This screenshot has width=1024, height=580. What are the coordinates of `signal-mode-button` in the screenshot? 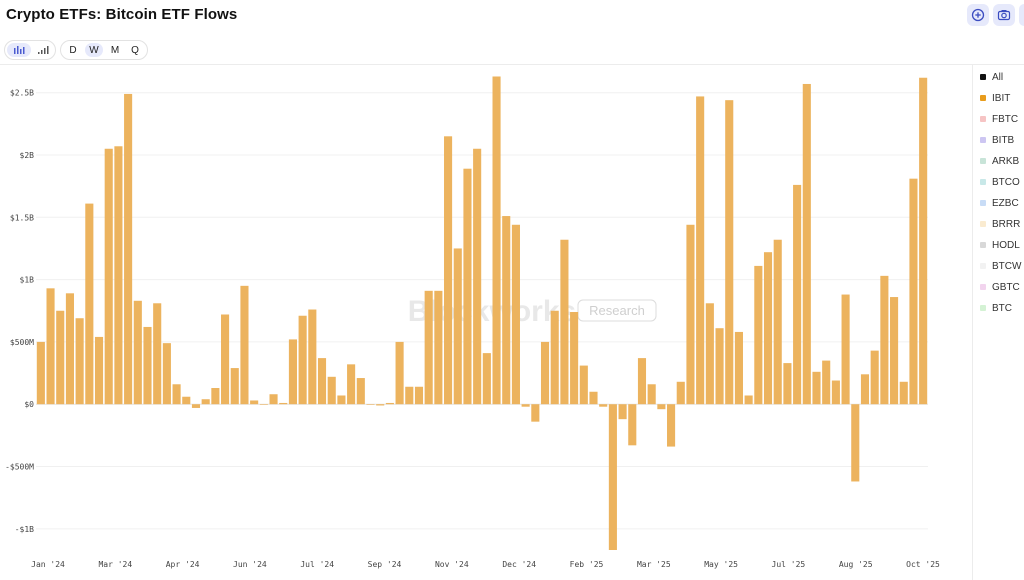 It's located at (43, 50).